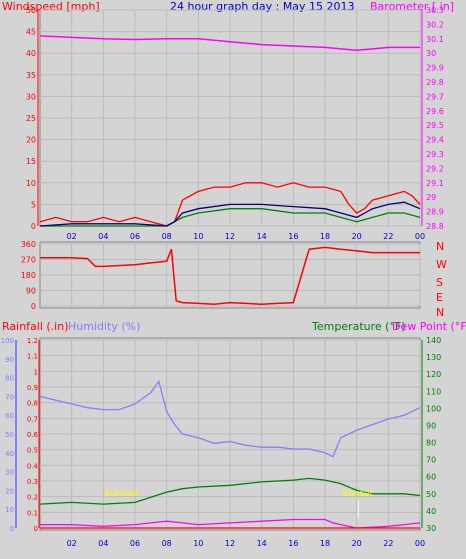 This screenshot has width=466, height=559. Describe the element at coordinates (262, 236) in the screenshot. I see `time-tick-label: 14` at that location.